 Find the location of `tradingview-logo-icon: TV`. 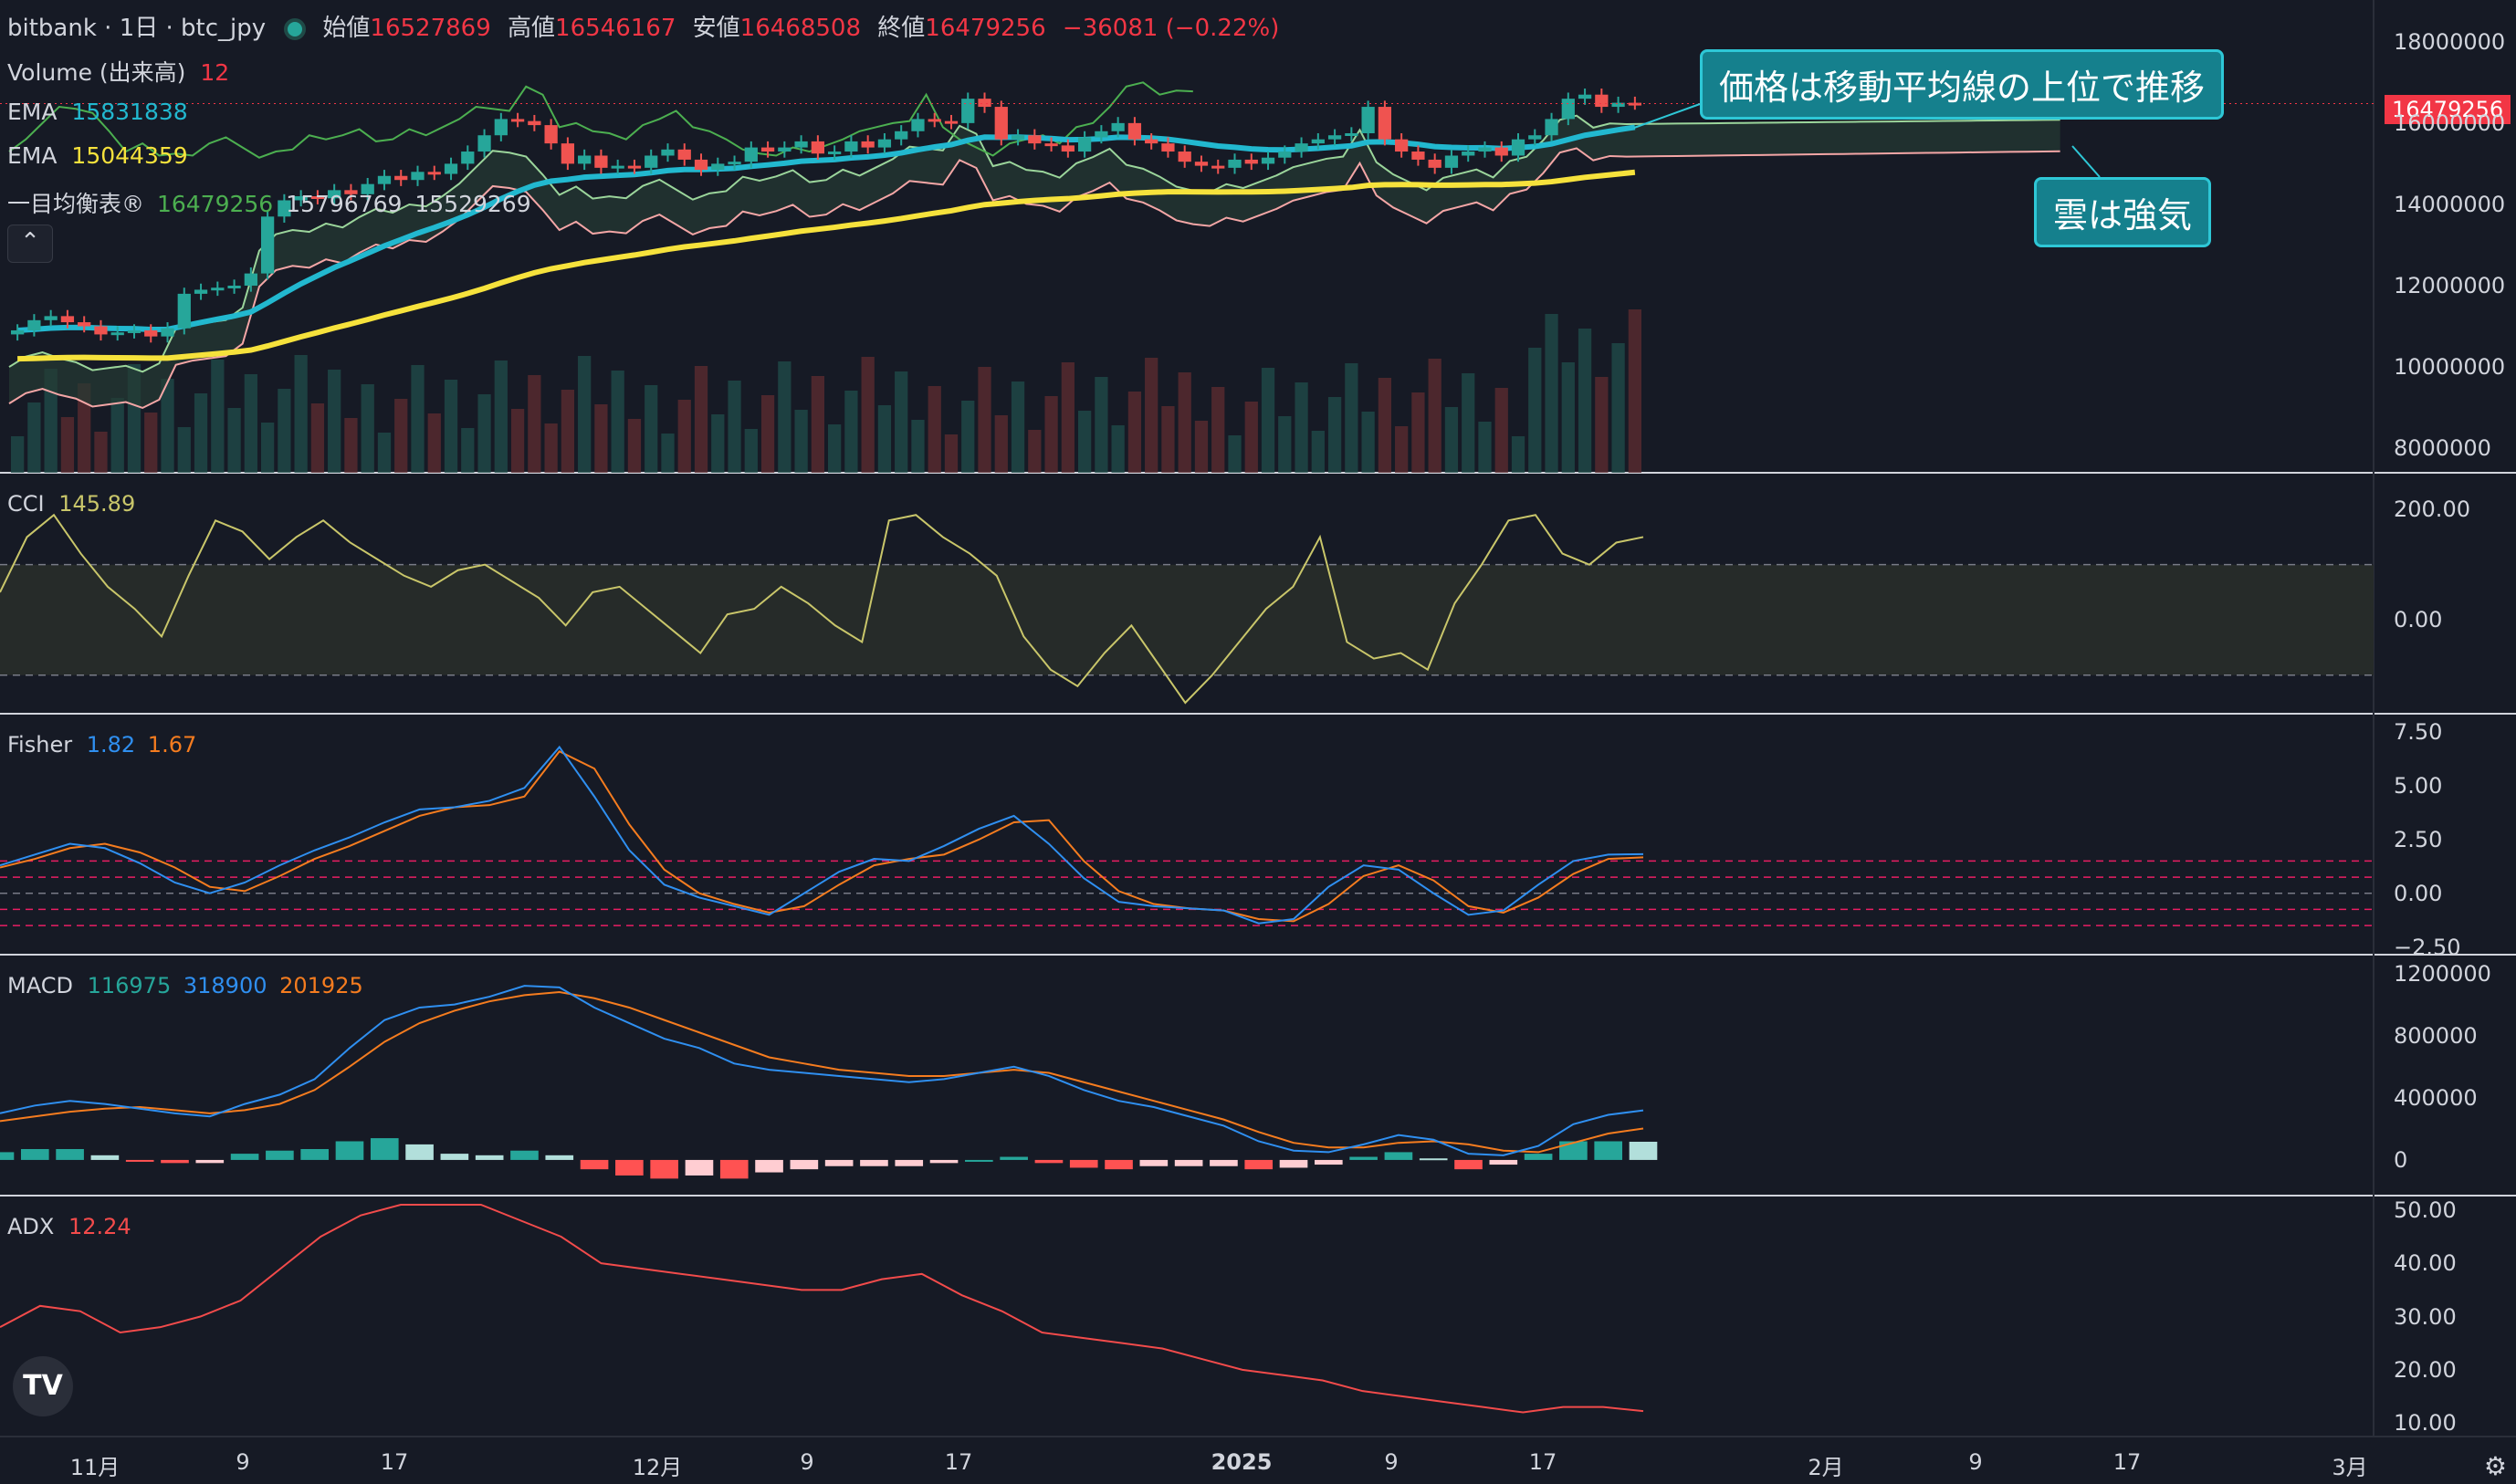

tradingview-logo-icon: TV is located at coordinates (43, 1386).